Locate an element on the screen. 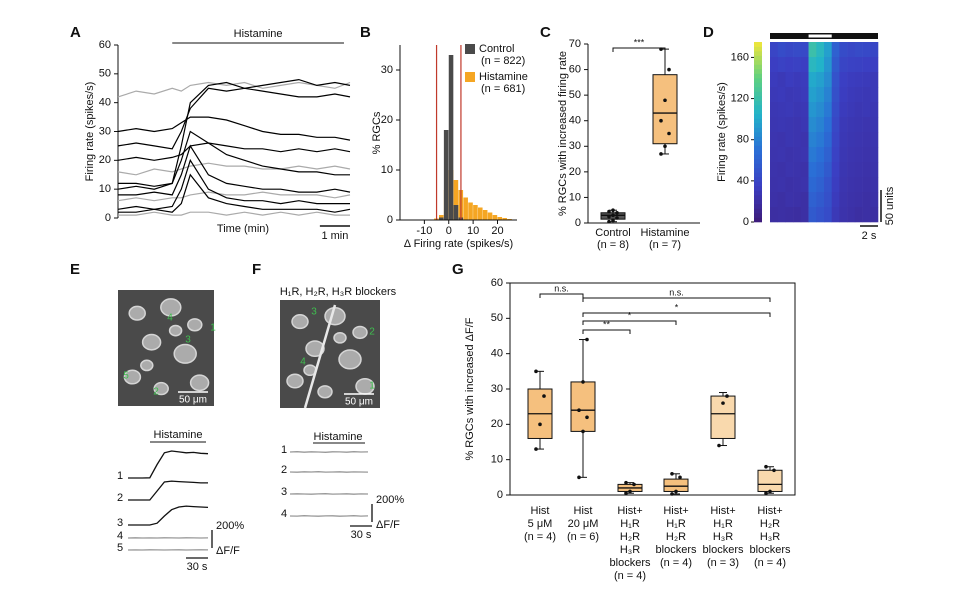 This screenshot has height=591, width=960. x-tick-label: blockers is located at coordinates (676, 550).